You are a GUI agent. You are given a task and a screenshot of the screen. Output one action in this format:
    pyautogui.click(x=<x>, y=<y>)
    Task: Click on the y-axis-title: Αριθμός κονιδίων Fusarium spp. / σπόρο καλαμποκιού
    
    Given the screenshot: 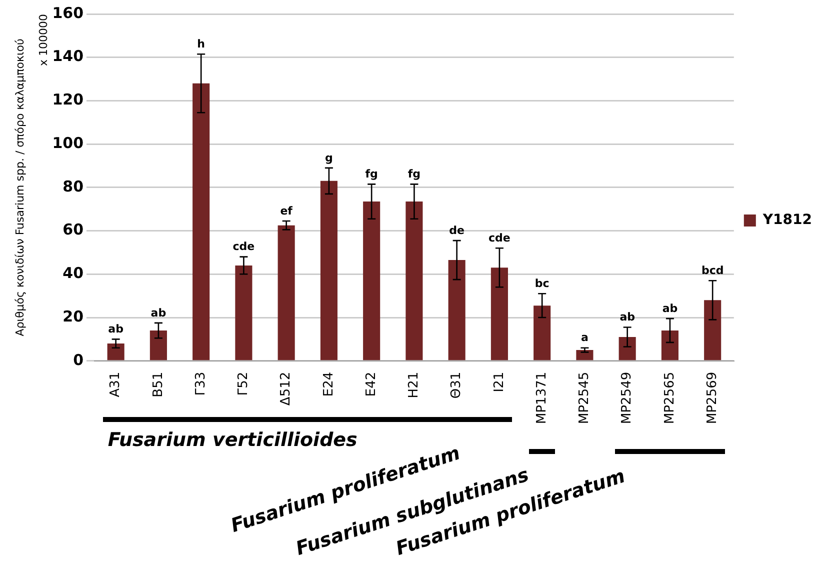 What is the action you would take?
    pyautogui.click(x=19, y=187)
    